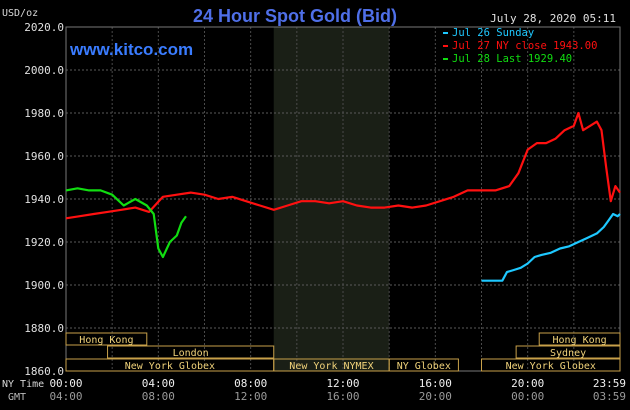  I want to click on legend-item: Jul 26 Sunday, so click(488, 33).